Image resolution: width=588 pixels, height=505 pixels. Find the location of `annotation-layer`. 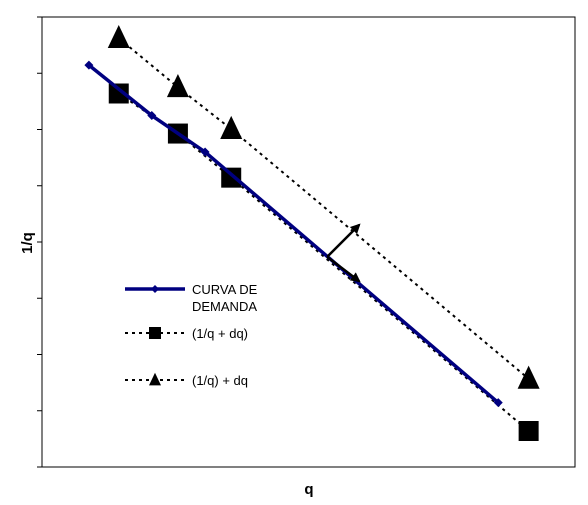

annotation-layer is located at coordinates (343, 253).